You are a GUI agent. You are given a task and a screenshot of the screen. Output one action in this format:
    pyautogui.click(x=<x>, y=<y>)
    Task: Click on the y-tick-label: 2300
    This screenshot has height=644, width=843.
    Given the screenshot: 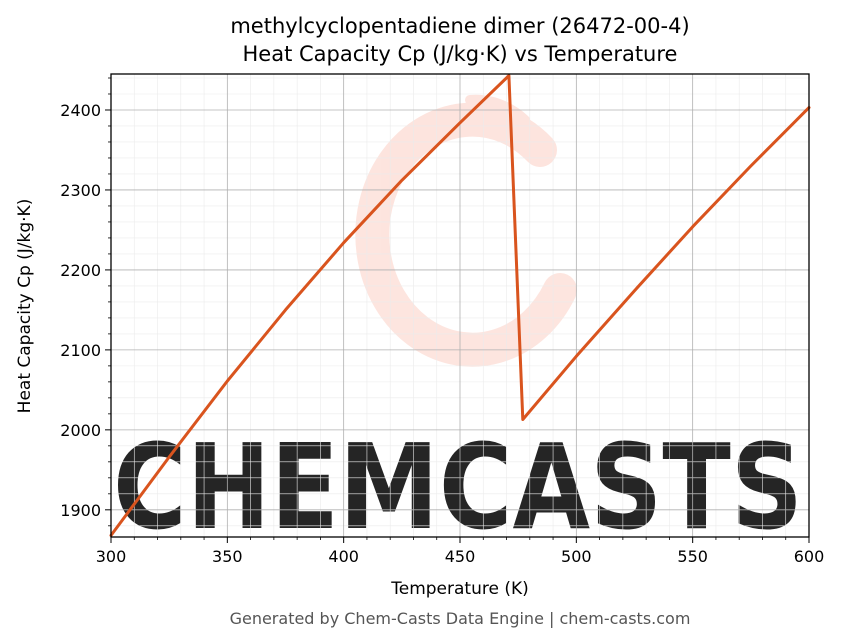 What is the action you would take?
    pyautogui.click(x=80, y=190)
    